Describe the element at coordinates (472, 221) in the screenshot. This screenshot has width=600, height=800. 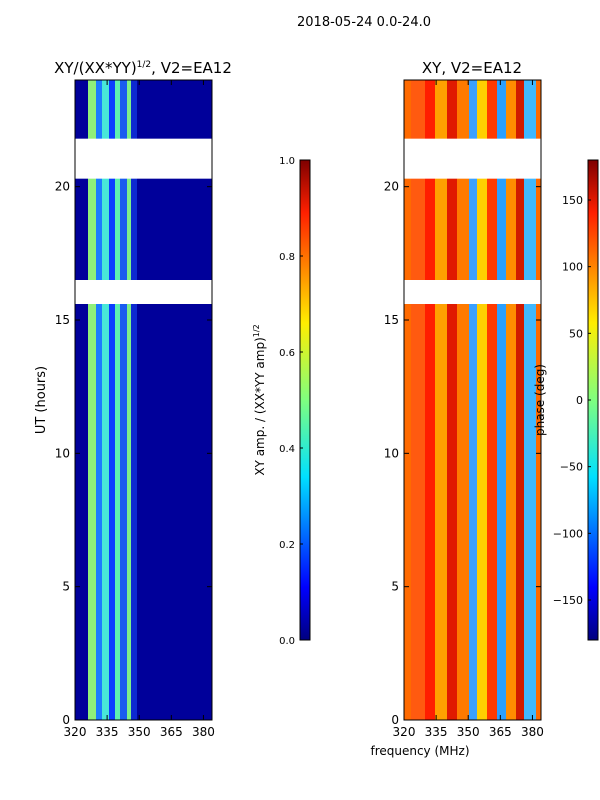
I see `phase-data-gaps` at that location.